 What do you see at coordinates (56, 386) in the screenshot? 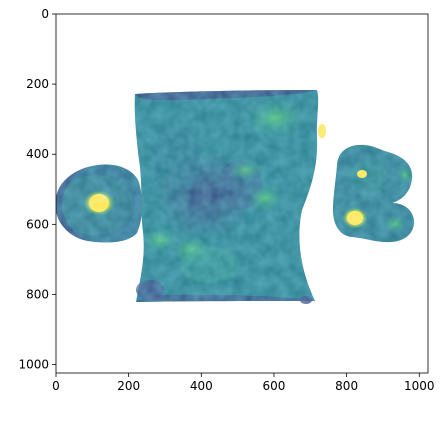
I see `x-tick-label: 0` at bounding box center [56, 386].